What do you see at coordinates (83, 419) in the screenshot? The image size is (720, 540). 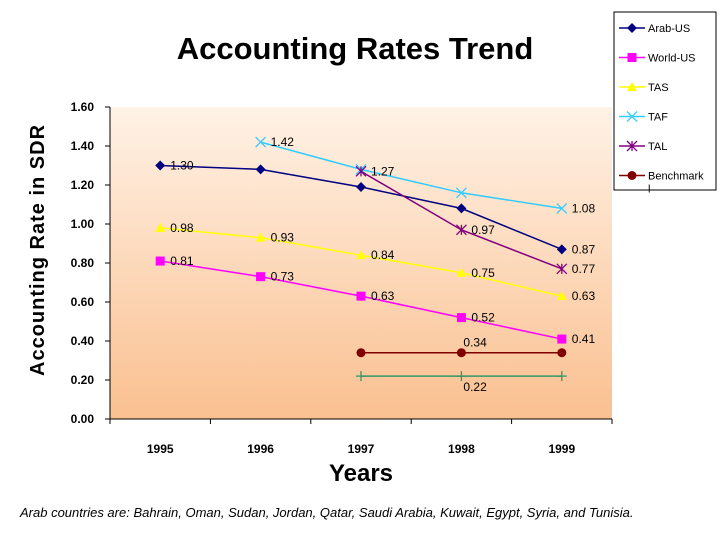 I see `y-tick-label: 0.00` at bounding box center [83, 419].